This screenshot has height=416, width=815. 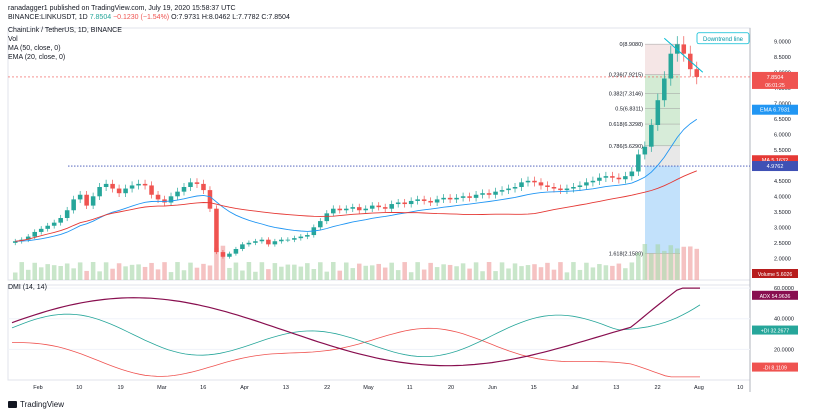 I want to click on x-tick-label: Mar, so click(x=162, y=388).